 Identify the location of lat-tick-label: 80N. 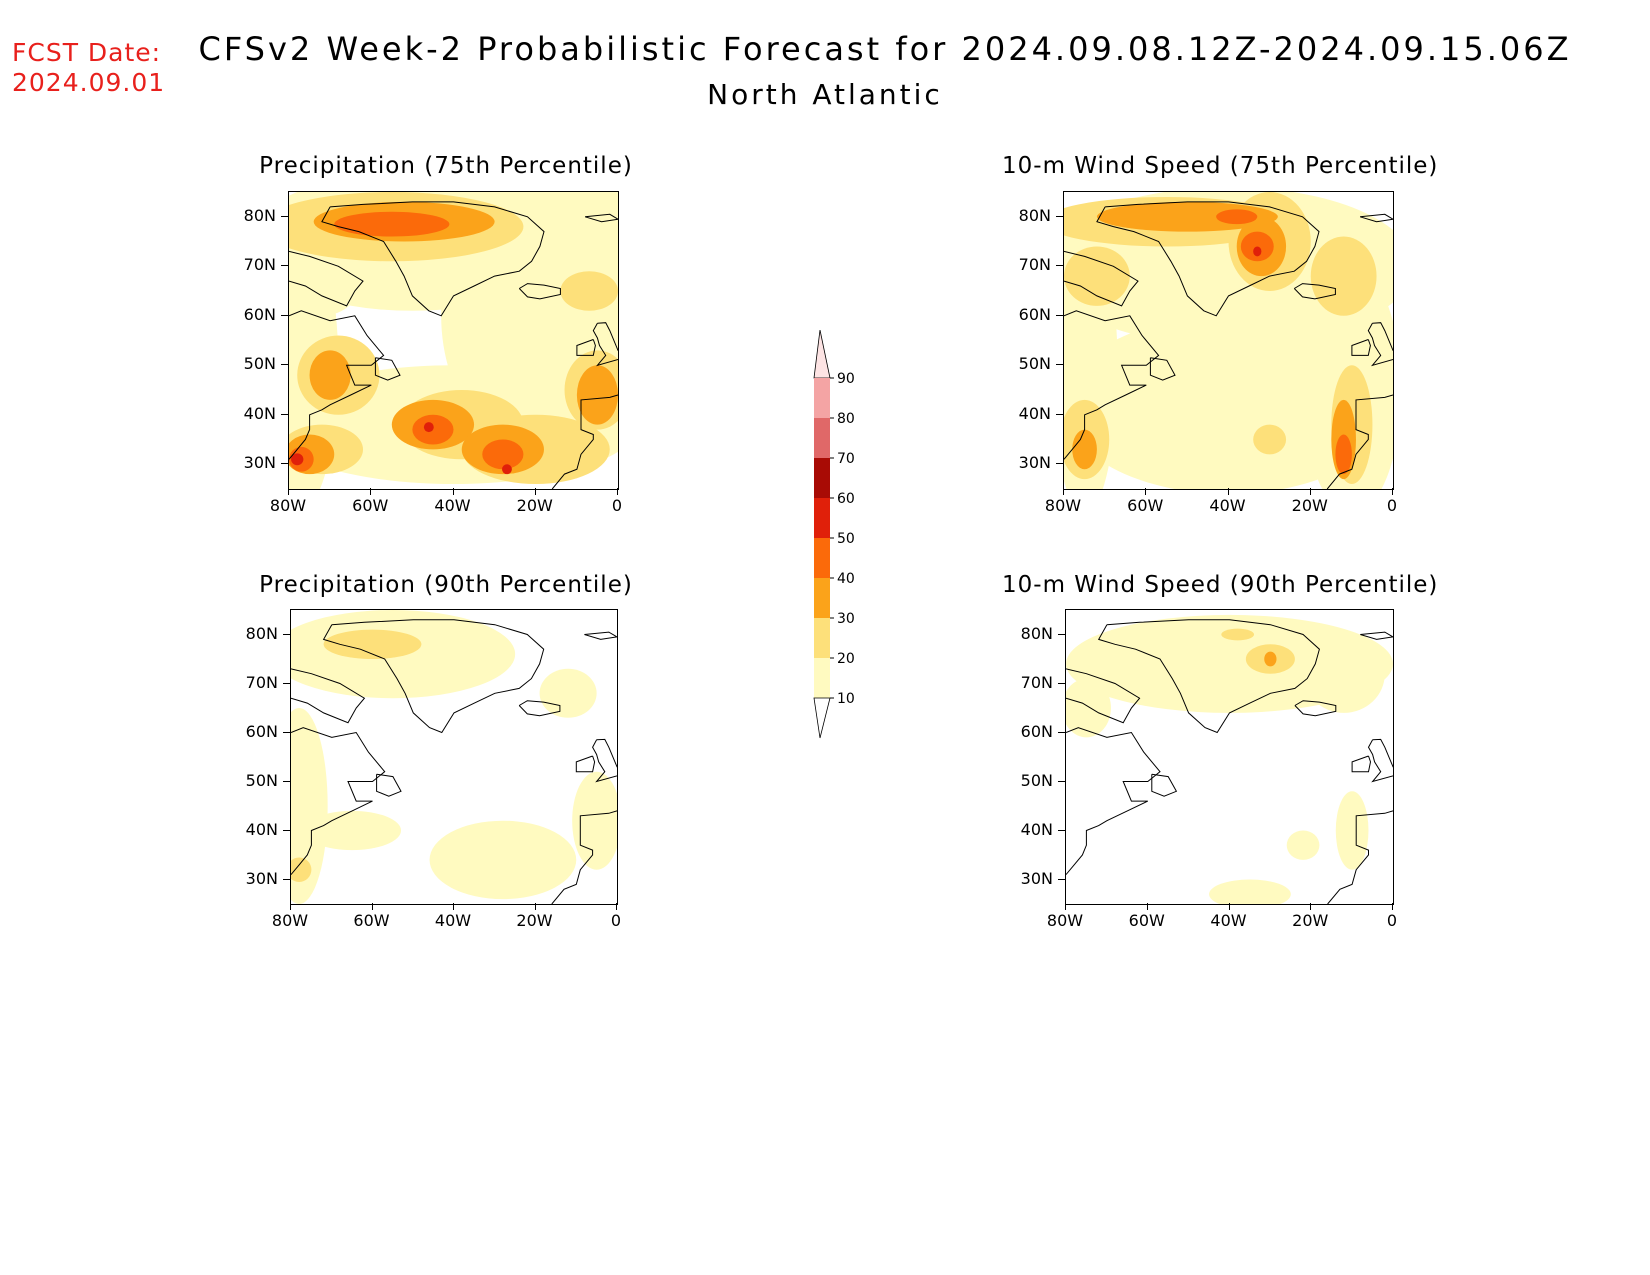
(261, 633).